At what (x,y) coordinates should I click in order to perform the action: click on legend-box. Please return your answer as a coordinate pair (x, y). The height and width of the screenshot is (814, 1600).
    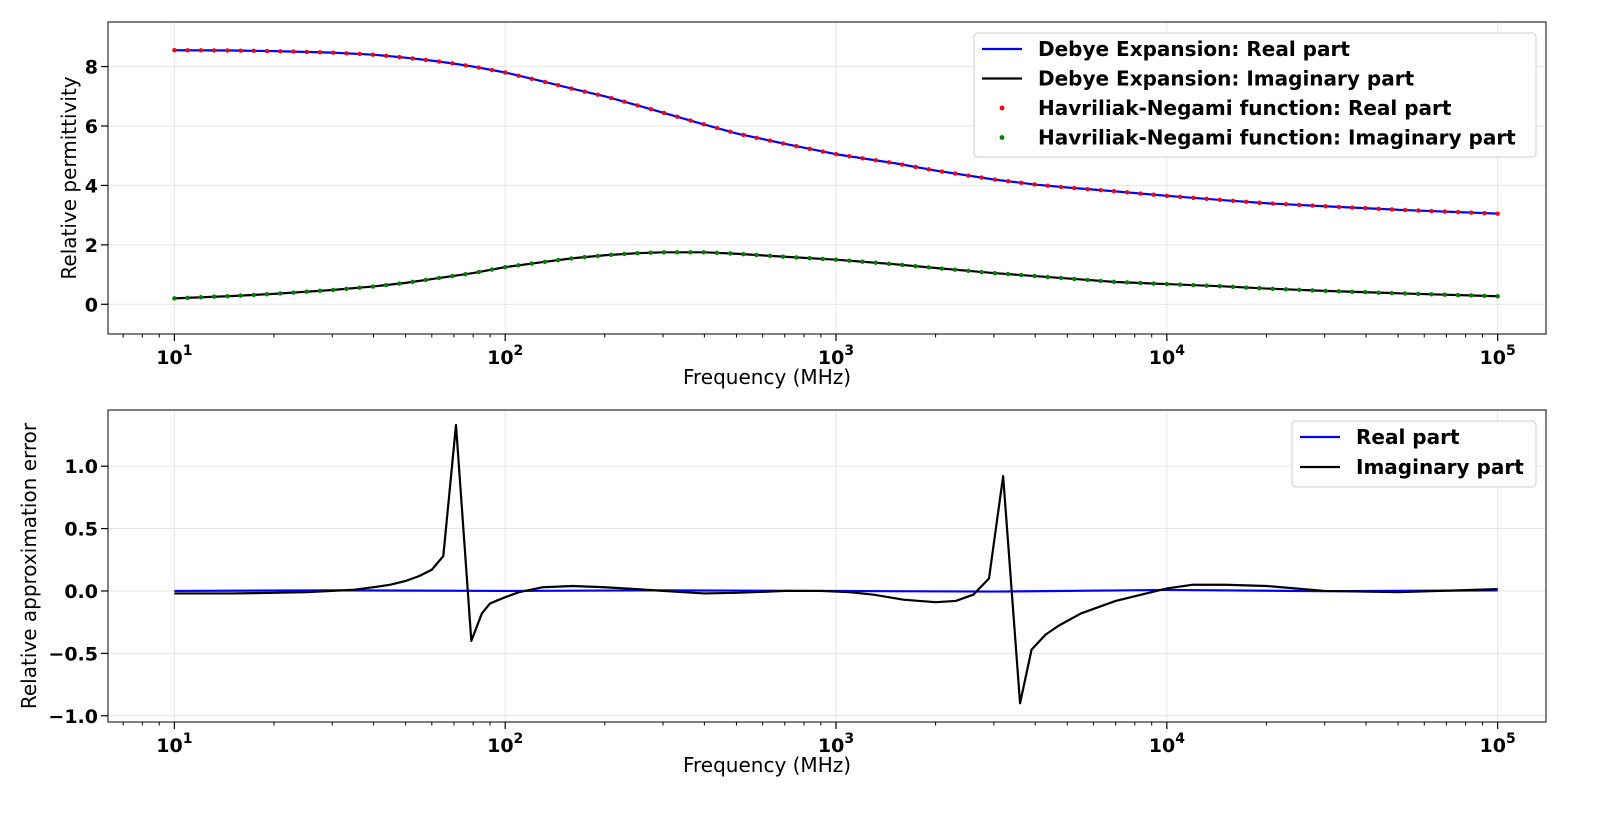
    Looking at the image, I should click on (1255, 95).